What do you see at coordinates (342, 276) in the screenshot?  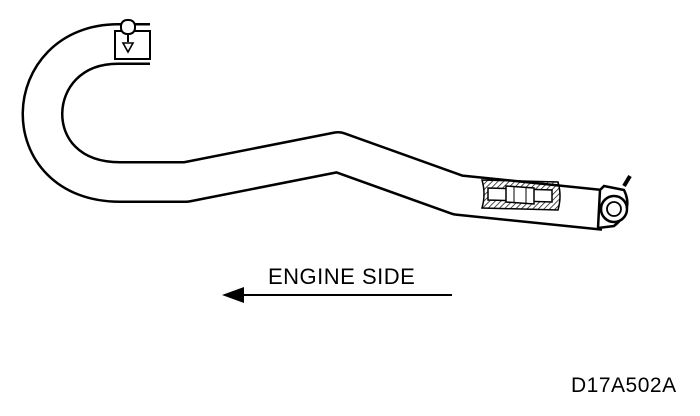 I see `direction-label: ENGINE SIDE` at bounding box center [342, 276].